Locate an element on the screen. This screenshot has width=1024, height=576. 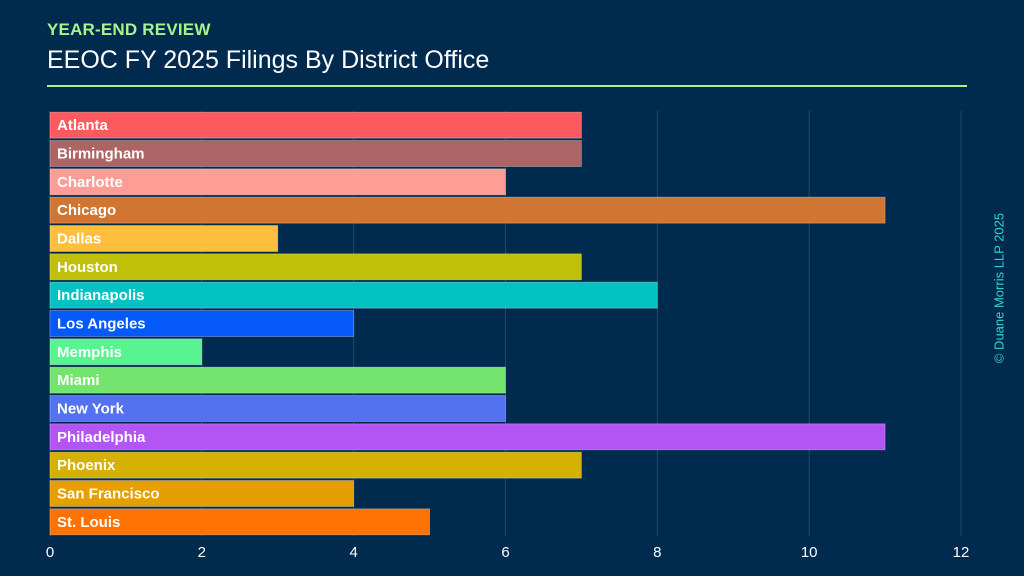
x-tick-label: 6 is located at coordinates (505, 552).